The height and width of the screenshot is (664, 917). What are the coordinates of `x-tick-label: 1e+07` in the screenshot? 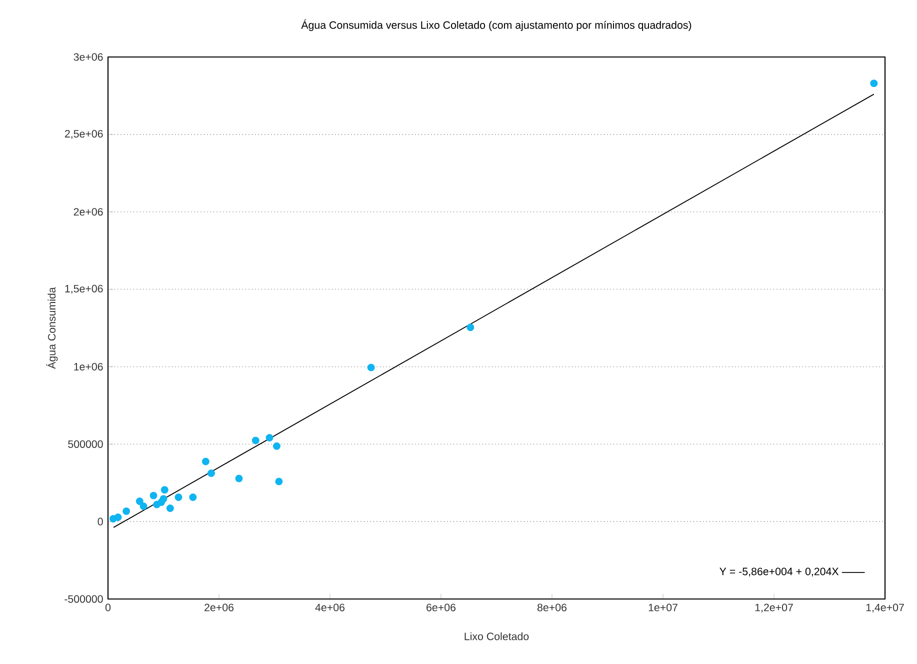 It's located at (663, 608).